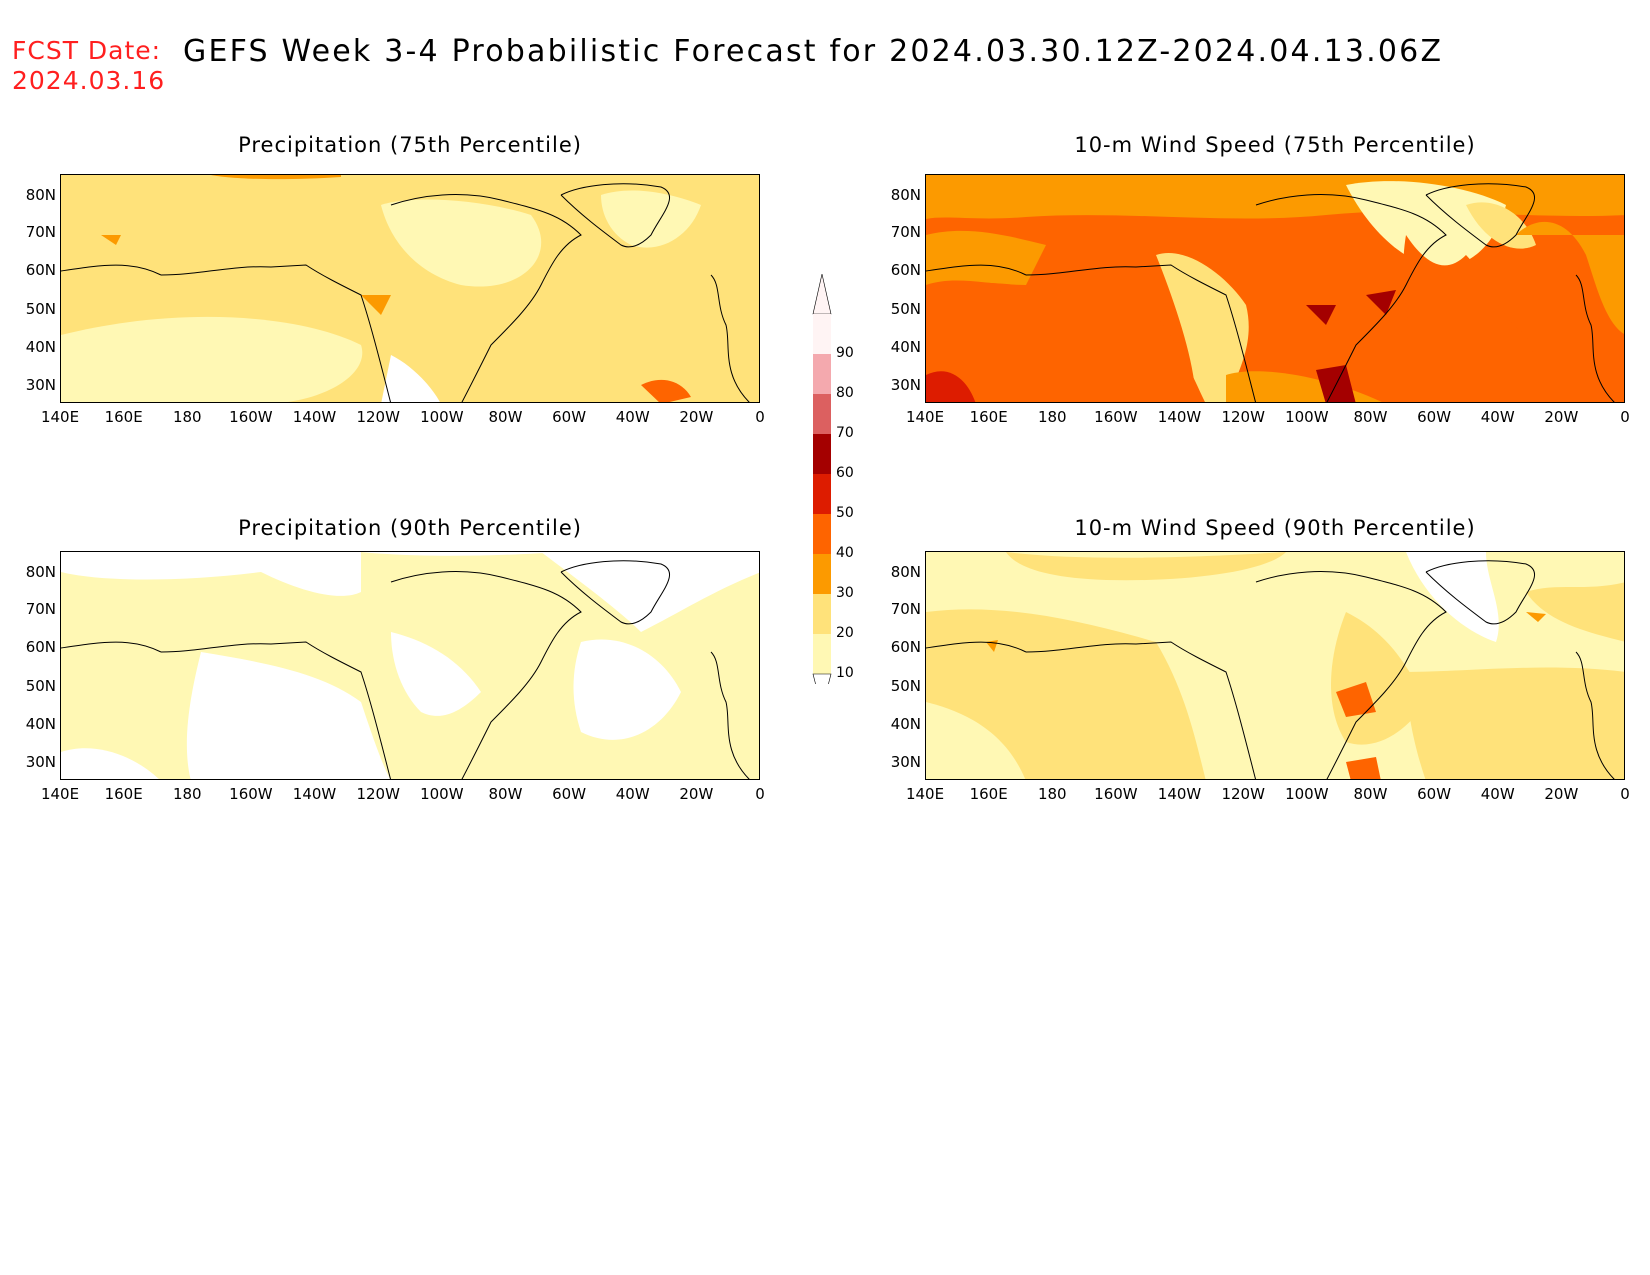  Describe the element at coordinates (845, 633) in the screenshot. I see `colorbar-label: 20` at that location.